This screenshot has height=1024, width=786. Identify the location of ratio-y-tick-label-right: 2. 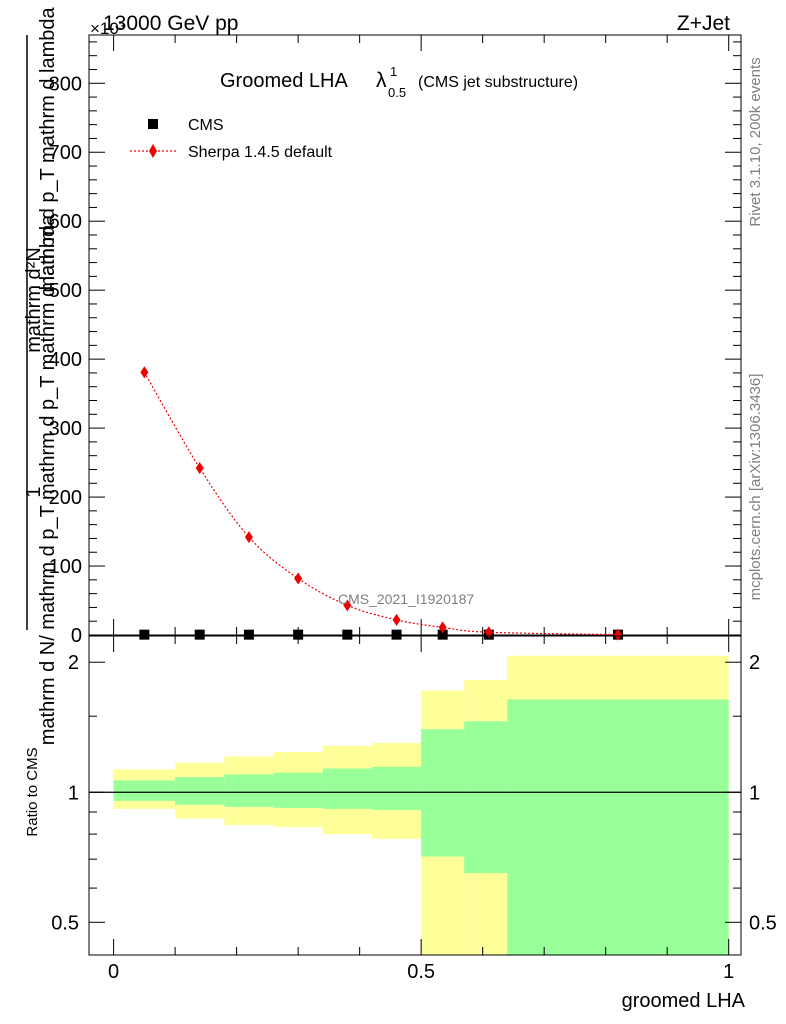
(754, 663).